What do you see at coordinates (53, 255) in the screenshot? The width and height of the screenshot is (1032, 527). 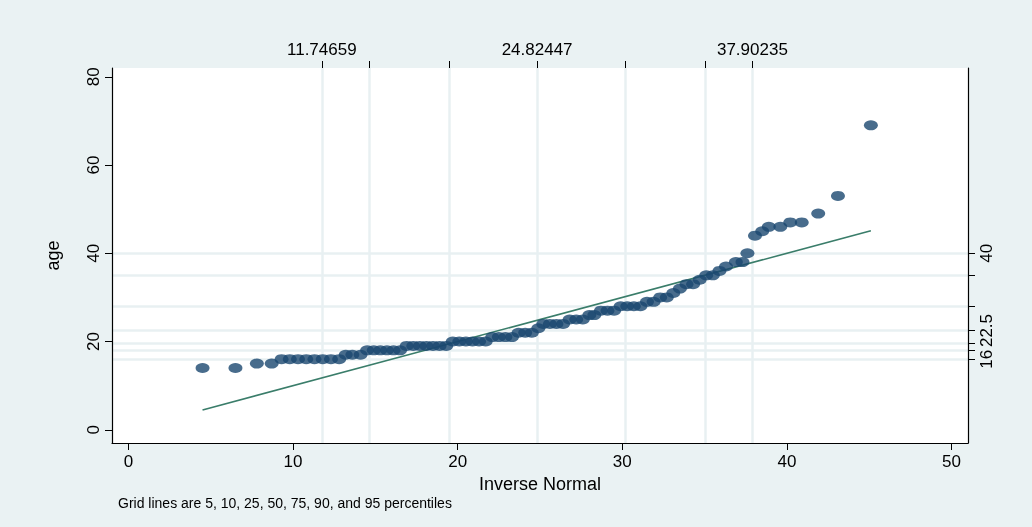 I see `y-axis-title: age` at bounding box center [53, 255].